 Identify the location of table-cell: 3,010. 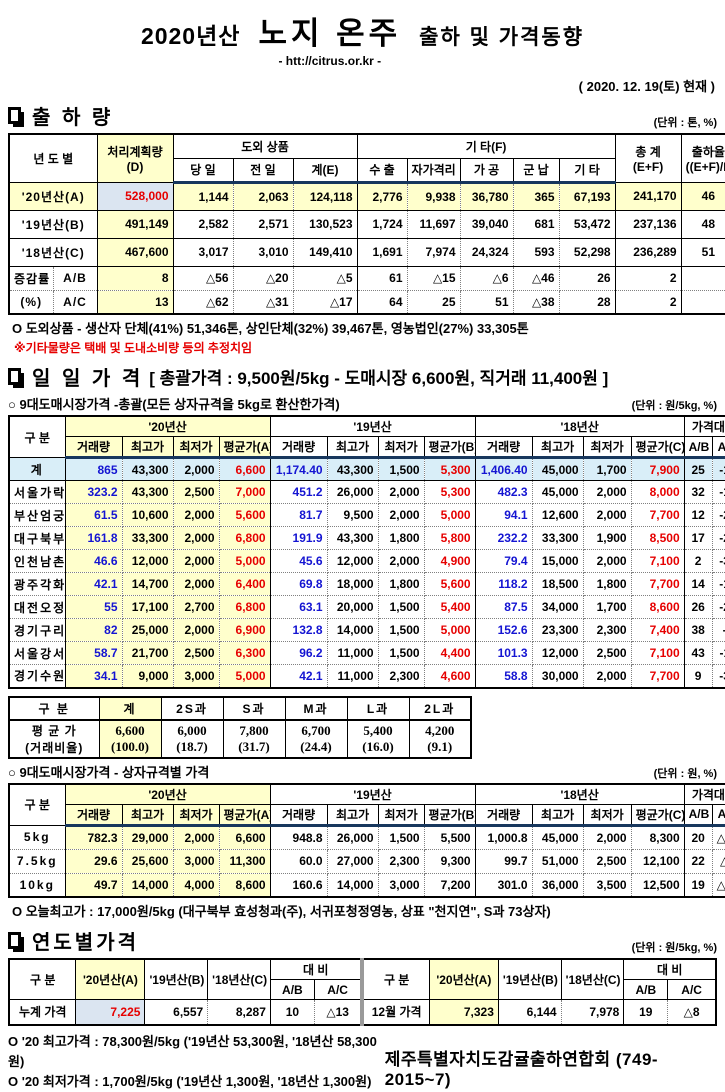
(263, 252).